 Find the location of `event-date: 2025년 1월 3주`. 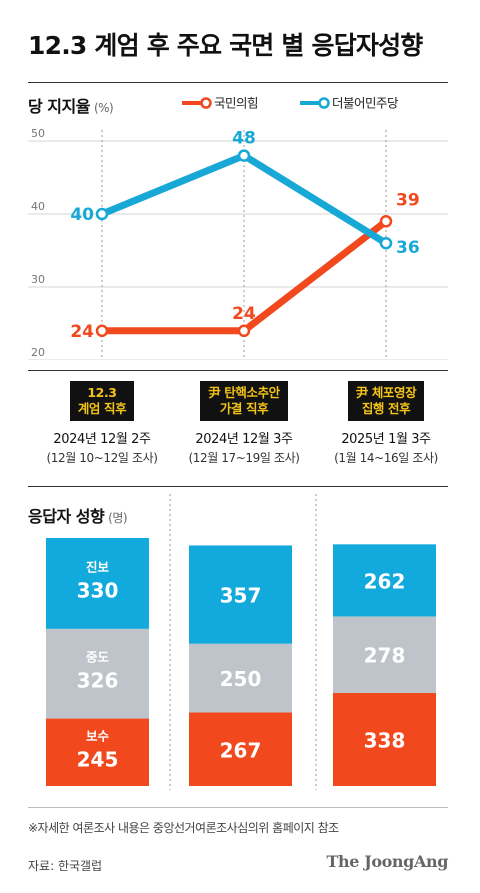

event-date: 2025년 1월 3주 is located at coordinates (386, 439).